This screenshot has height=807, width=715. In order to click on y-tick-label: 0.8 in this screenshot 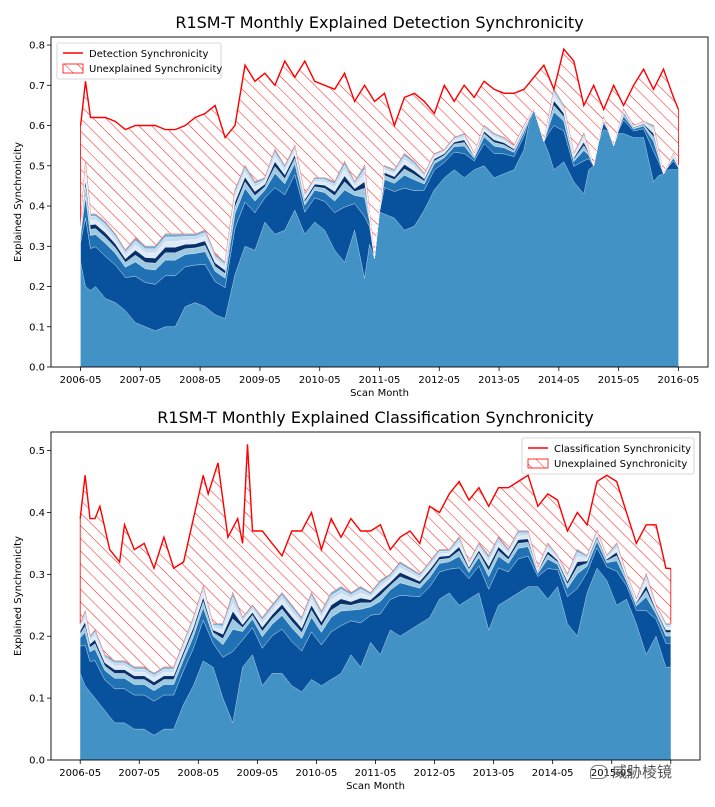, I will do `click(37, 46)`.